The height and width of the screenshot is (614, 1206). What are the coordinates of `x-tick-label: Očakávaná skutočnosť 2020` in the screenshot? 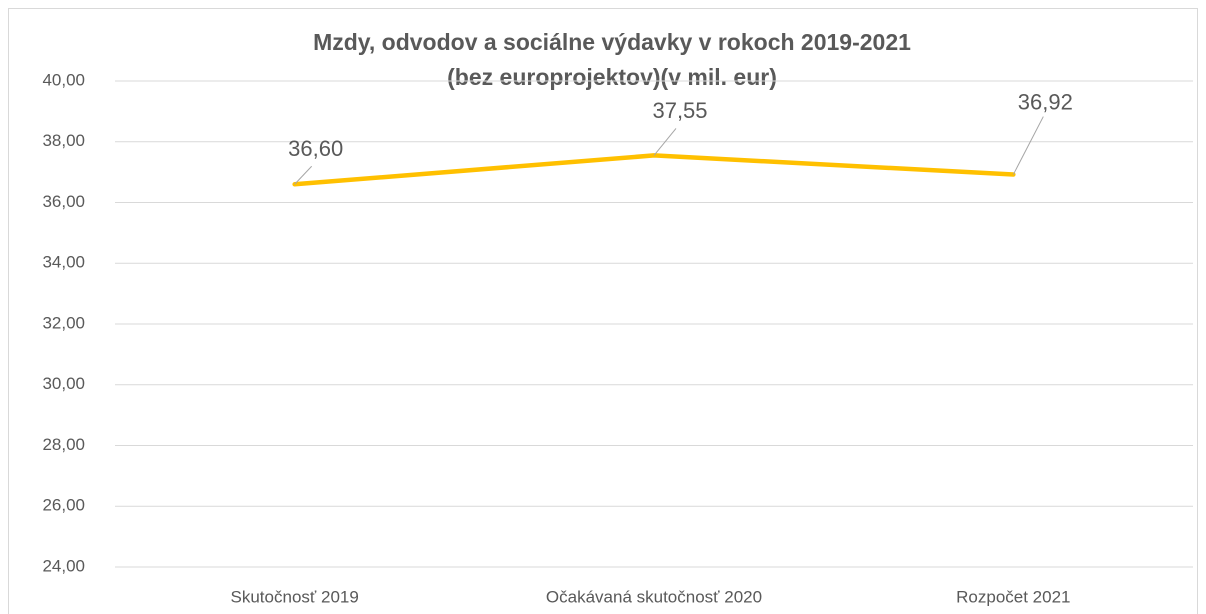 It's located at (654, 596).